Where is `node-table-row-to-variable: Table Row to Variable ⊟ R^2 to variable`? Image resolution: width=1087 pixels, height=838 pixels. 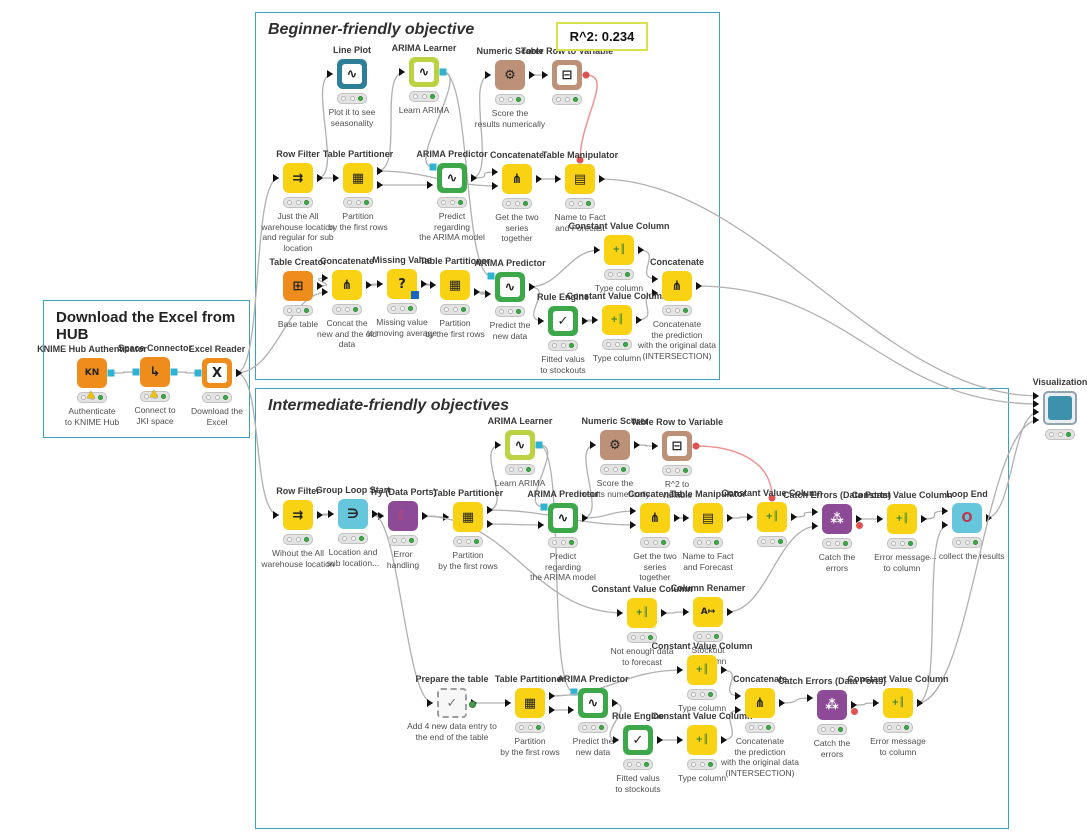
node-table-row-to-variable: Table Row to Variable ⊟ R^2 to variable is located at coordinates (677, 458).